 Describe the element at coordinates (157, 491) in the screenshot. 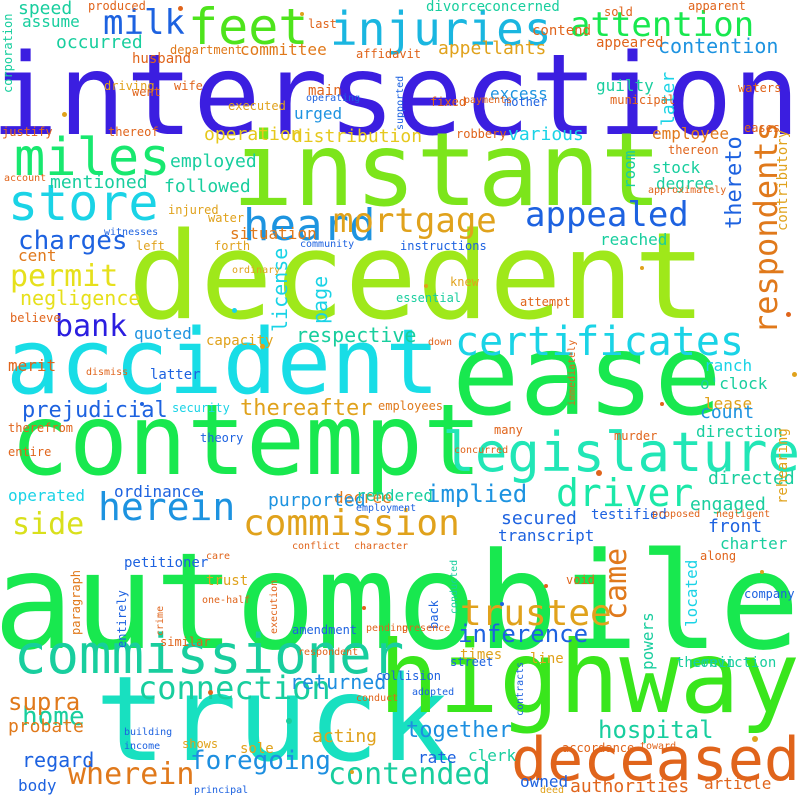

I see `word-ordinance: ordinance` at that location.